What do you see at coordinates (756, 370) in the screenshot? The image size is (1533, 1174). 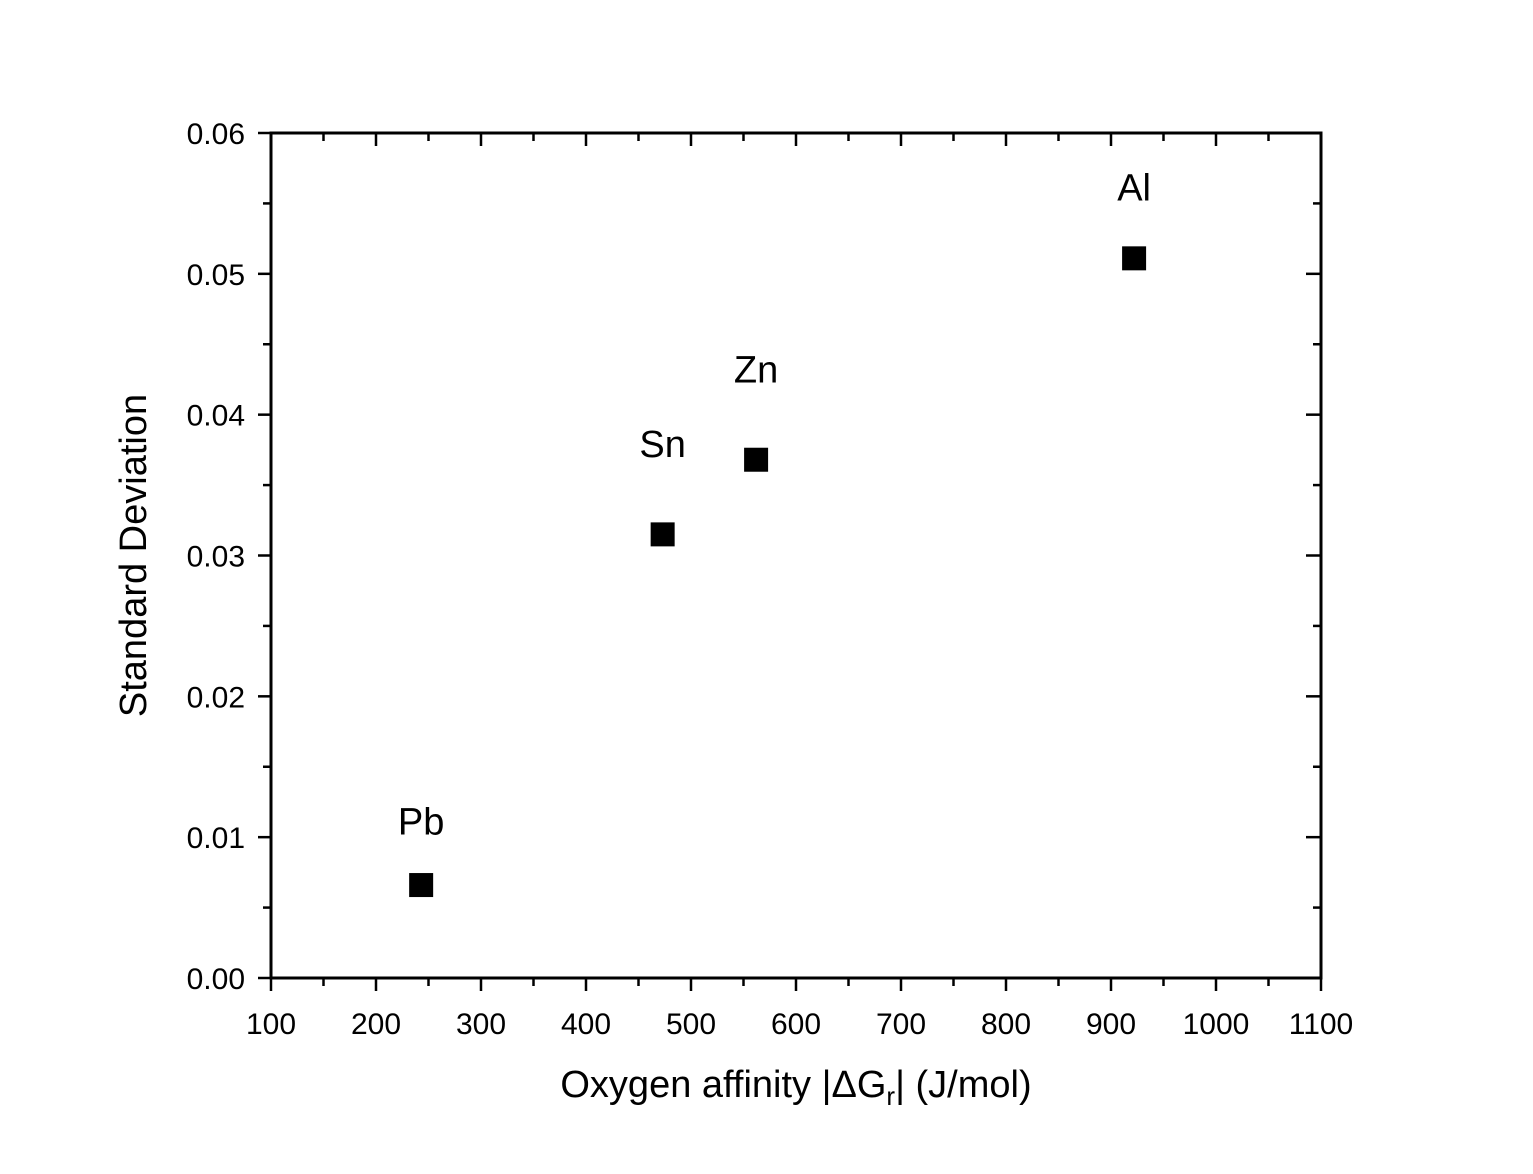 I see `point-label-zn: Zn` at bounding box center [756, 370].